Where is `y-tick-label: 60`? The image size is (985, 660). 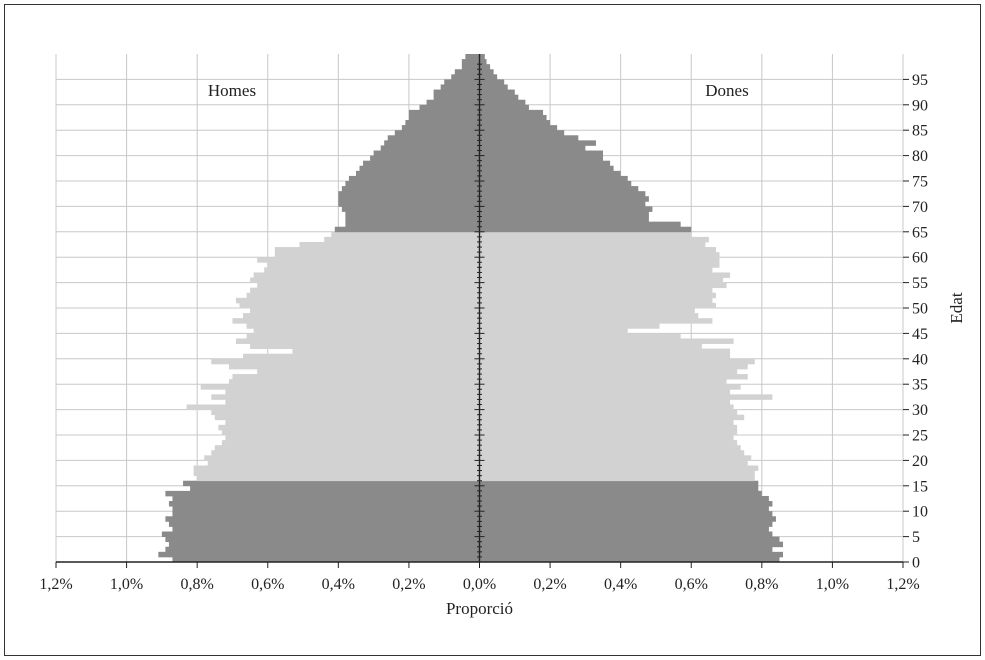
y-tick-label: 60 is located at coordinates (920, 258).